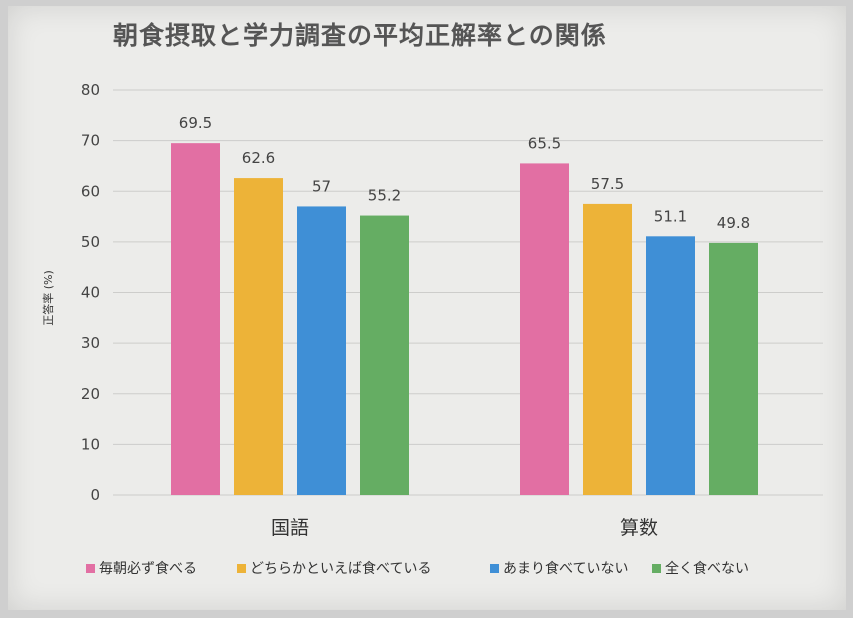  Describe the element at coordinates (360, 35) in the screenshot. I see `chart-title: 朝食摂取と学力調査の平均正解率との関係` at that location.